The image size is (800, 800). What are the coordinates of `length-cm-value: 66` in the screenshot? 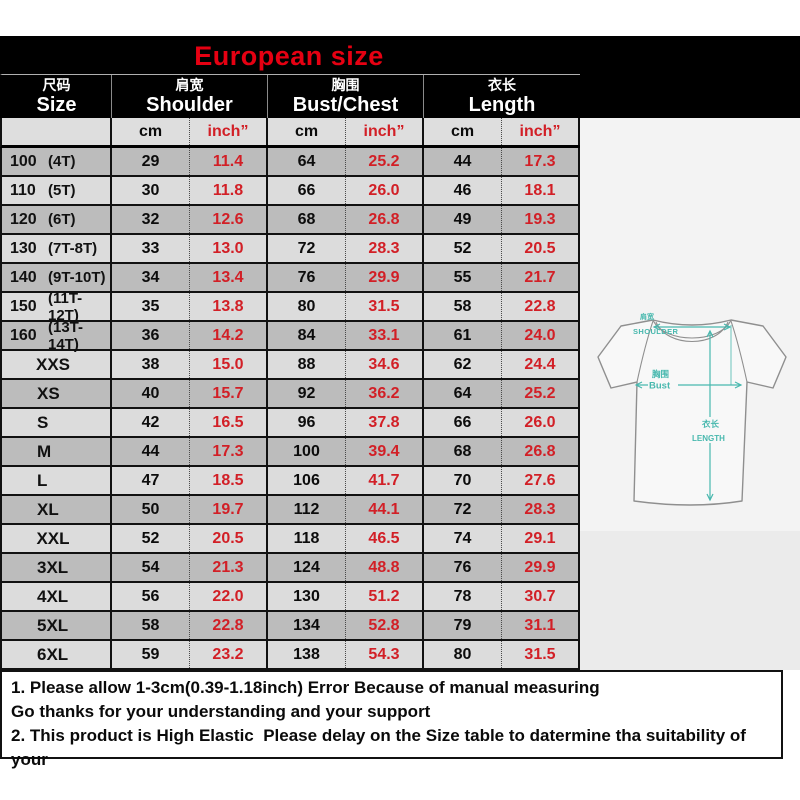 It's located at (463, 422).